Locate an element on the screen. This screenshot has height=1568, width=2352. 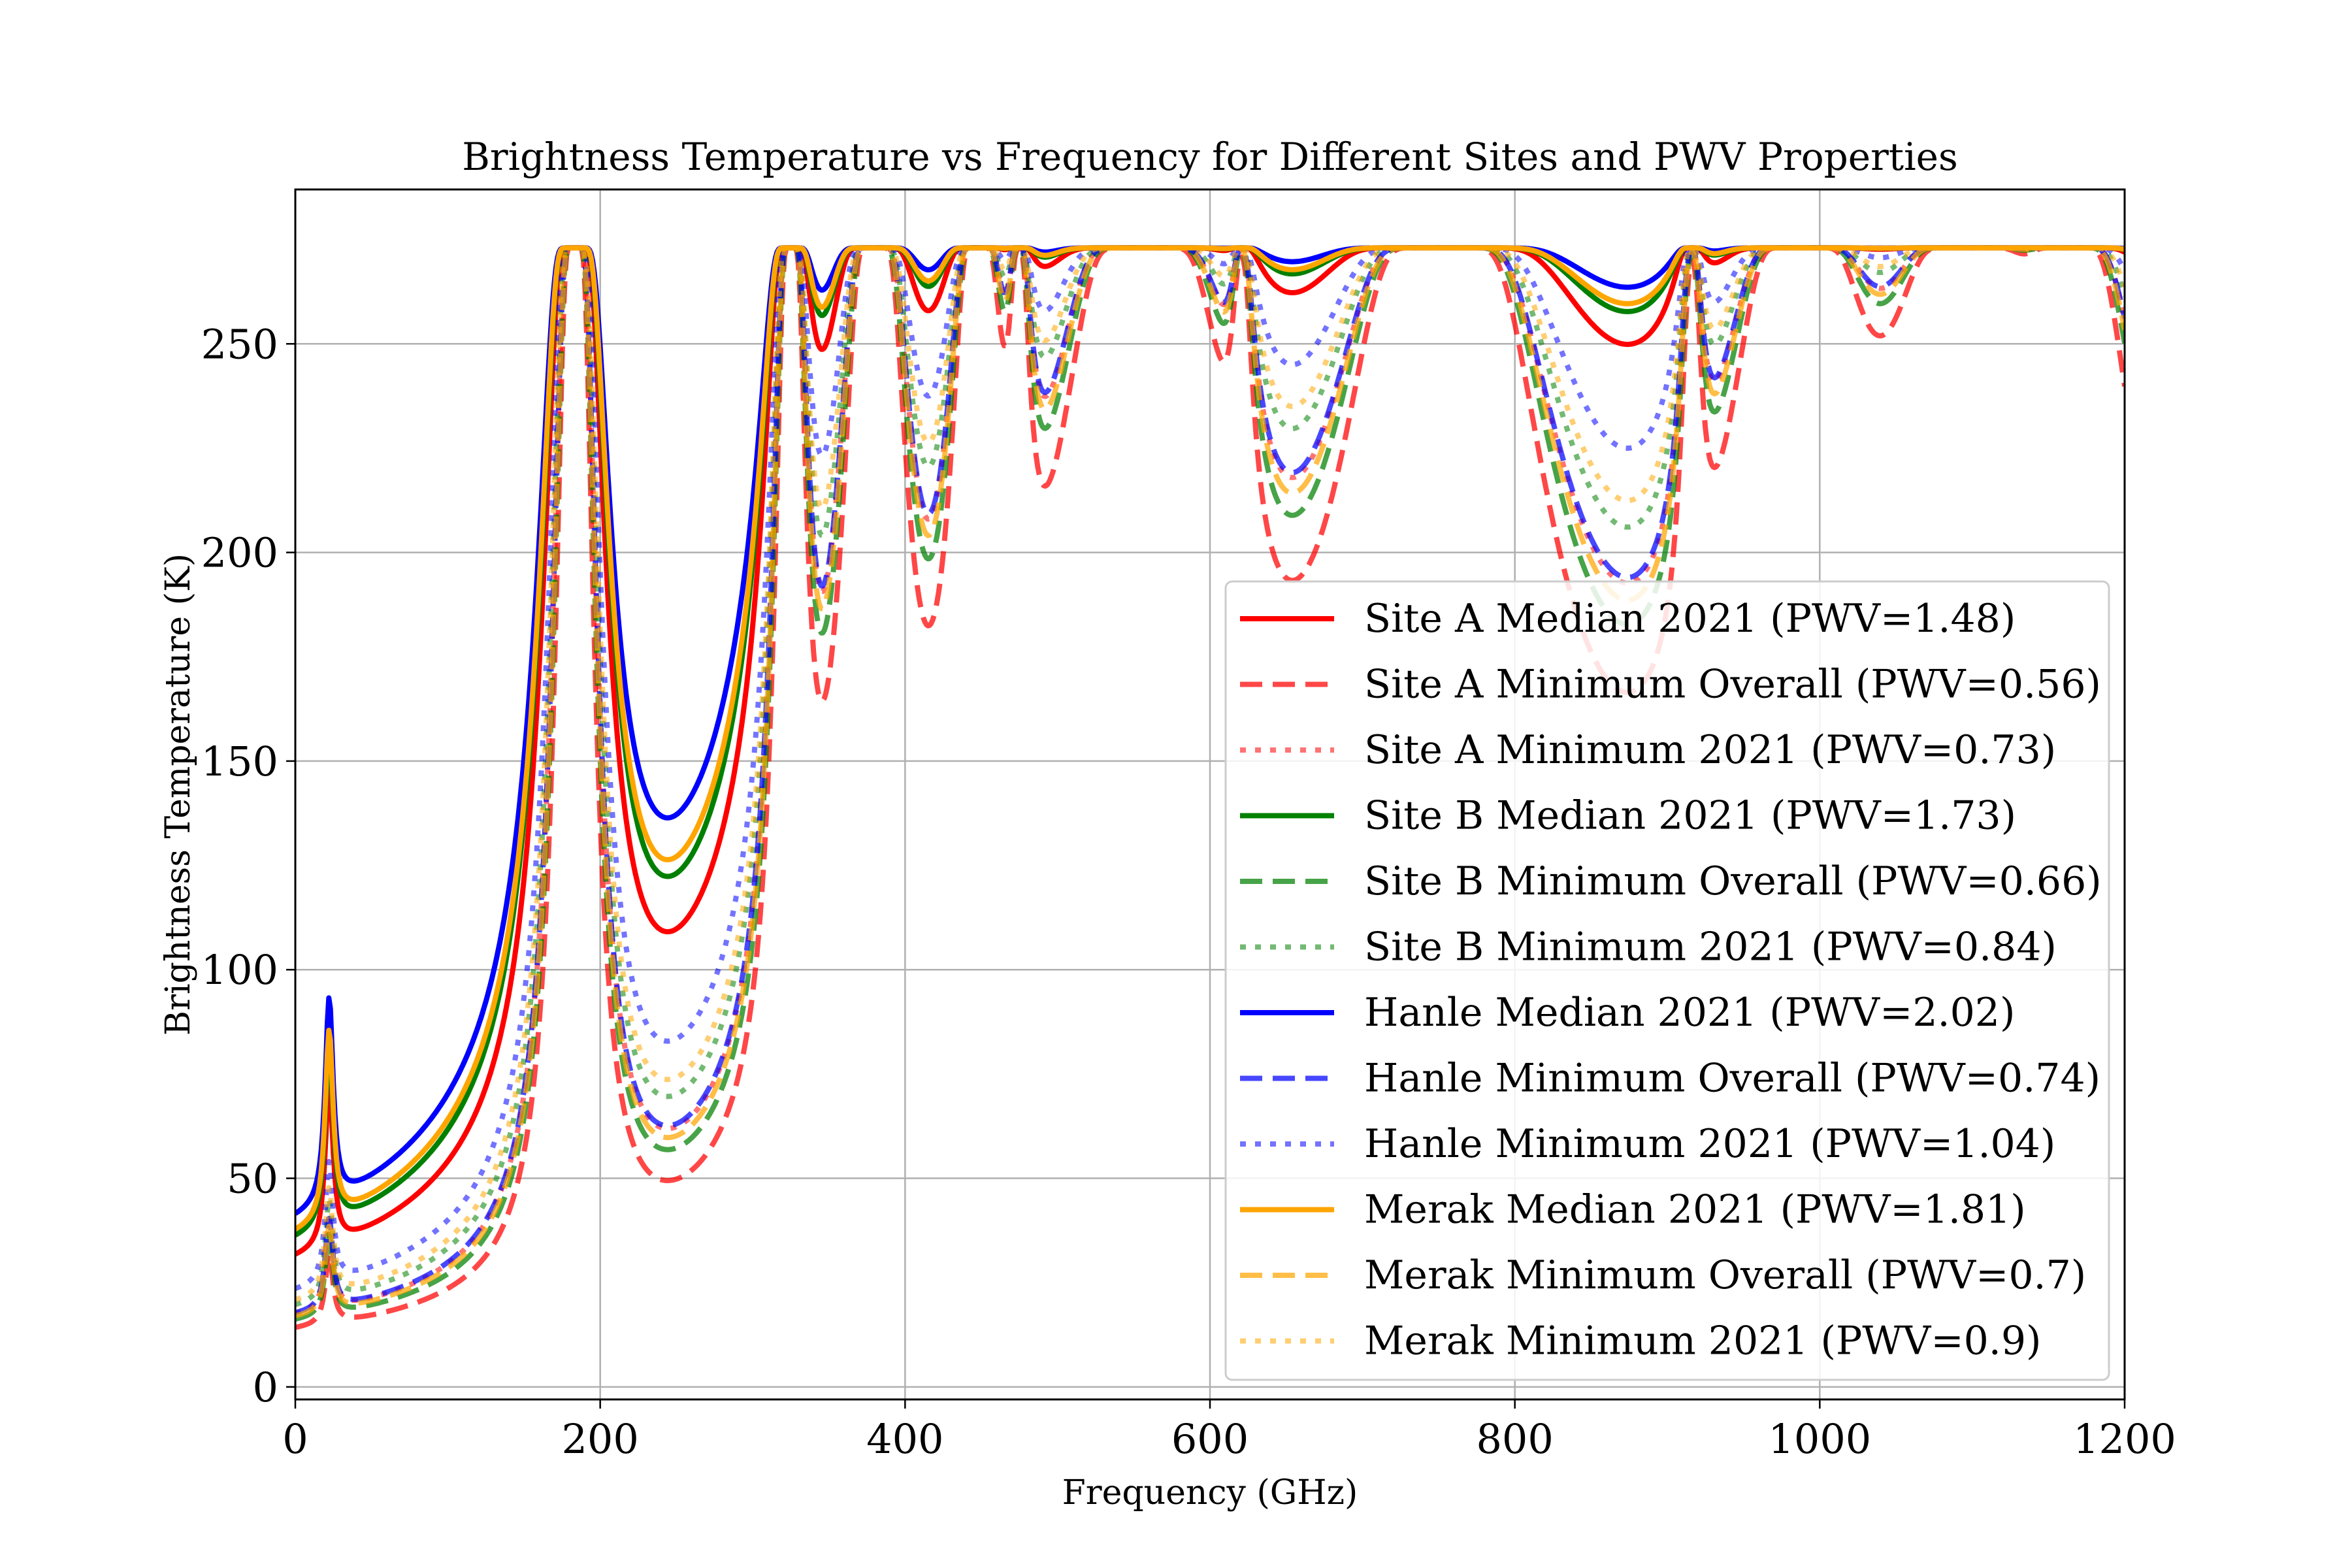
x-tick-label: 200 is located at coordinates (599, 1439).